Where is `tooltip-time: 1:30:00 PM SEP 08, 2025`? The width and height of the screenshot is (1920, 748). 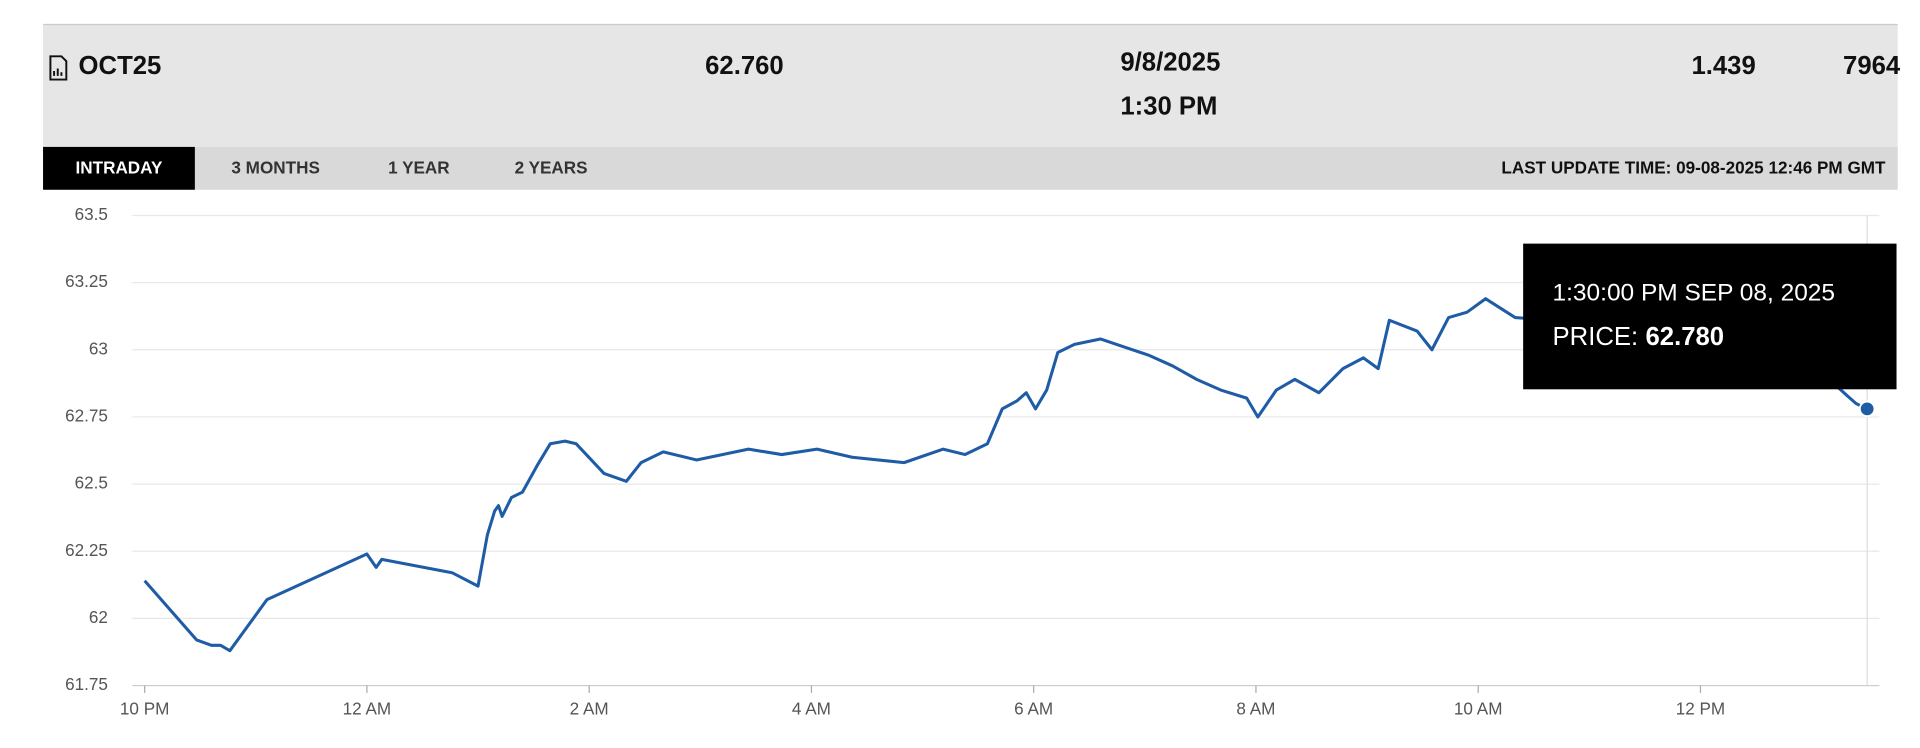
tooltip-time: 1:30:00 PM SEP 08, 2025 is located at coordinates (1694, 292).